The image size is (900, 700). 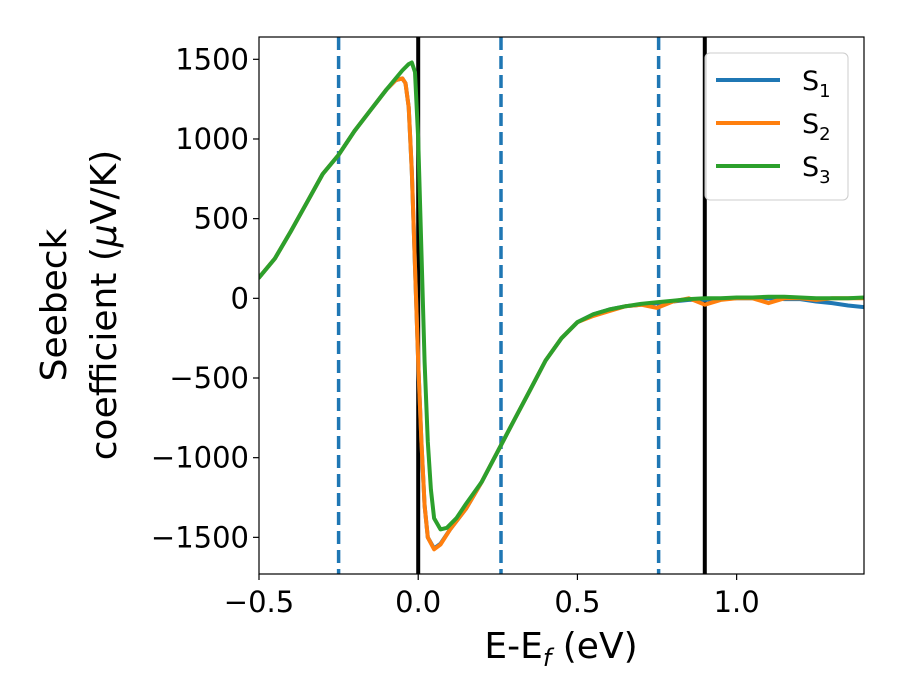 I want to click on x-axis-label-main: E-E, so click(x=513, y=646).